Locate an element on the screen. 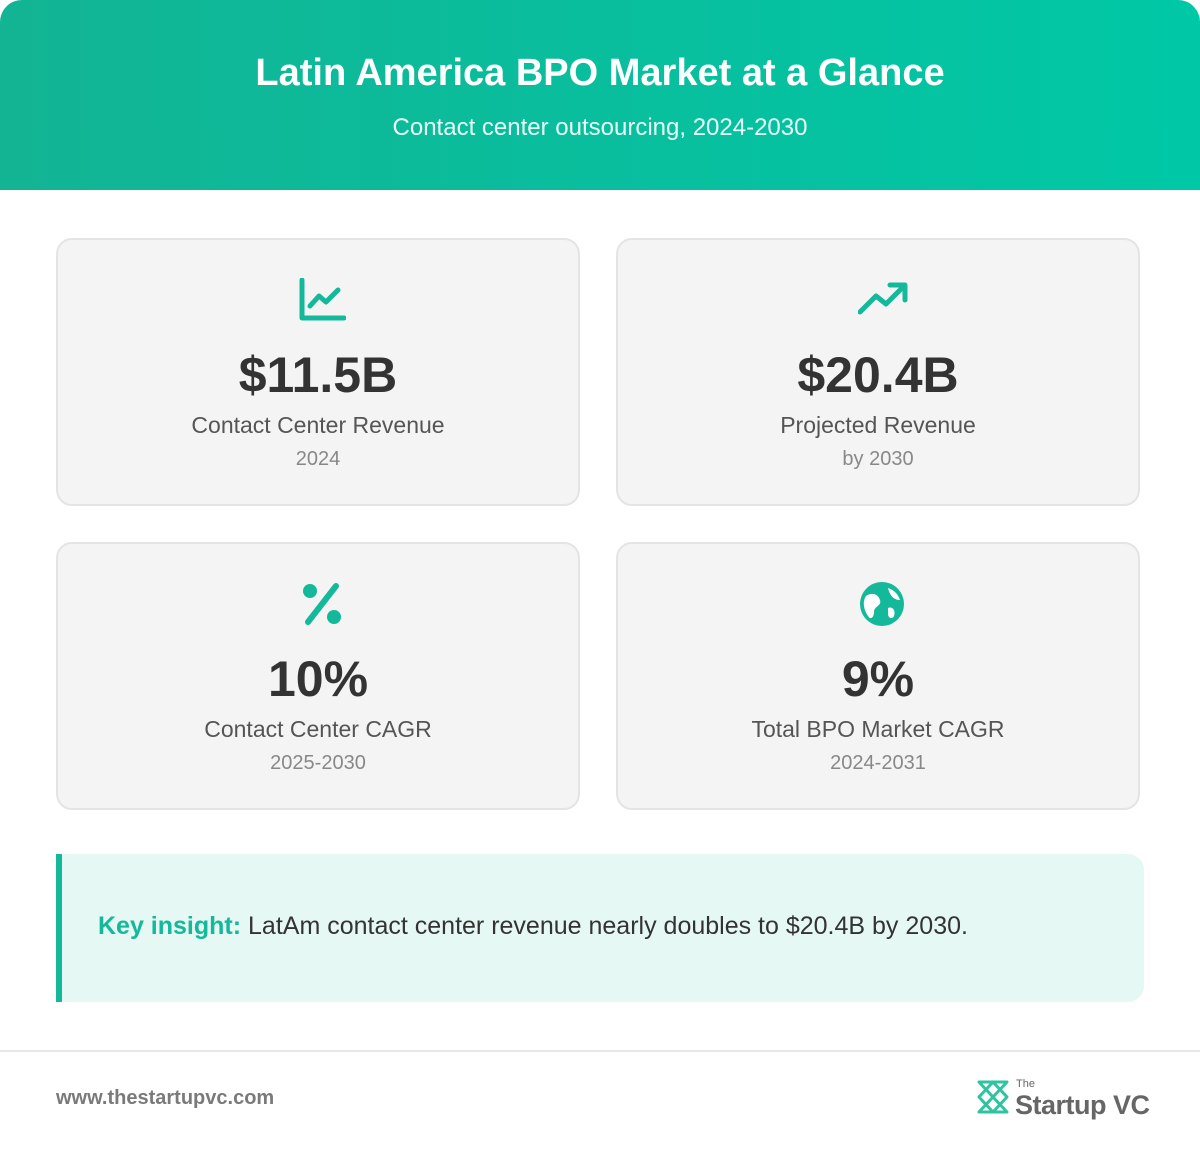 This screenshot has height=1150, width=1200. percent-icon is located at coordinates (322, 604).